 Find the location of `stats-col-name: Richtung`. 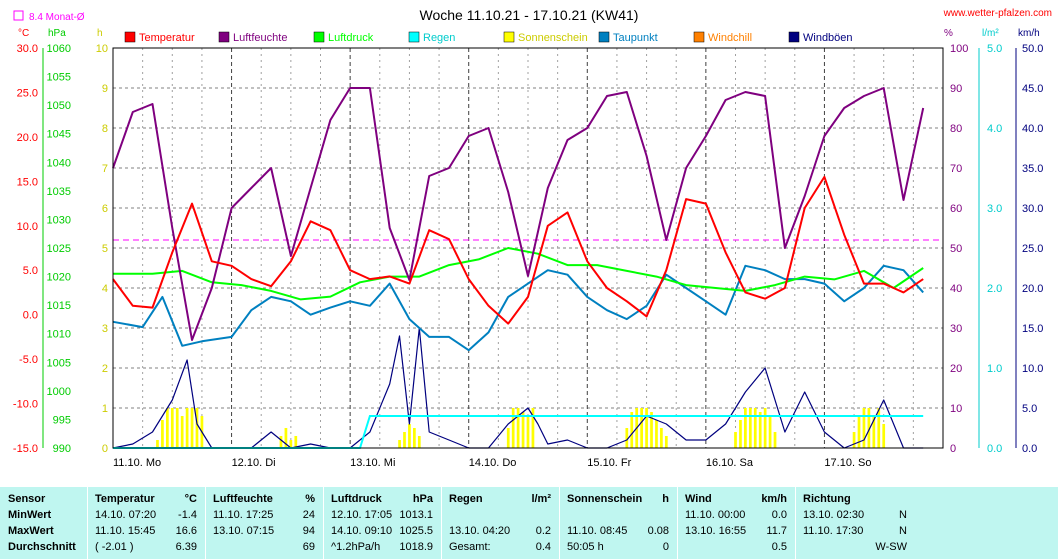

stats-col-name: Richtung is located at coordinates (827, 499).